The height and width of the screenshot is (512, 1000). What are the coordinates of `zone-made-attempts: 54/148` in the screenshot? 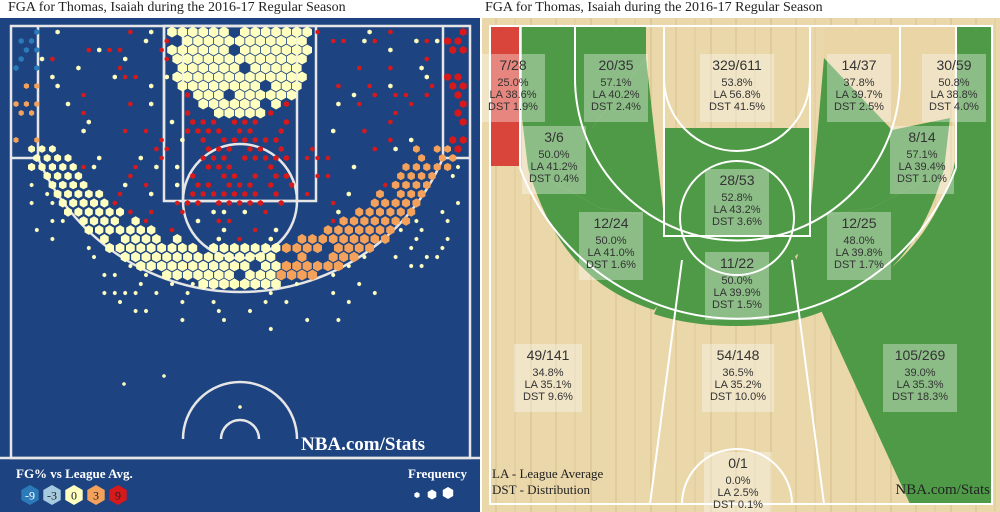 It's located at (738, 355).